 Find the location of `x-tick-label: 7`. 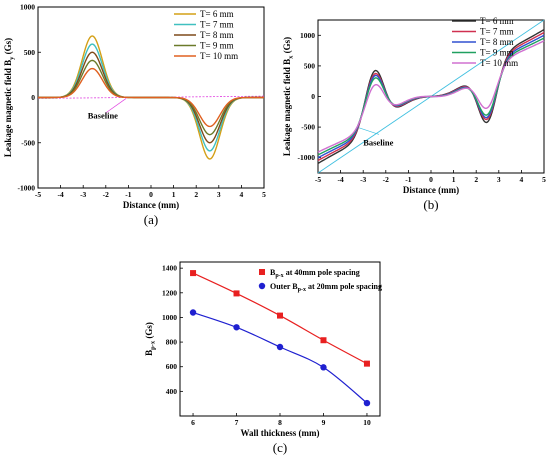

x-tick-label: 7 is located at coordinates (237, 422).